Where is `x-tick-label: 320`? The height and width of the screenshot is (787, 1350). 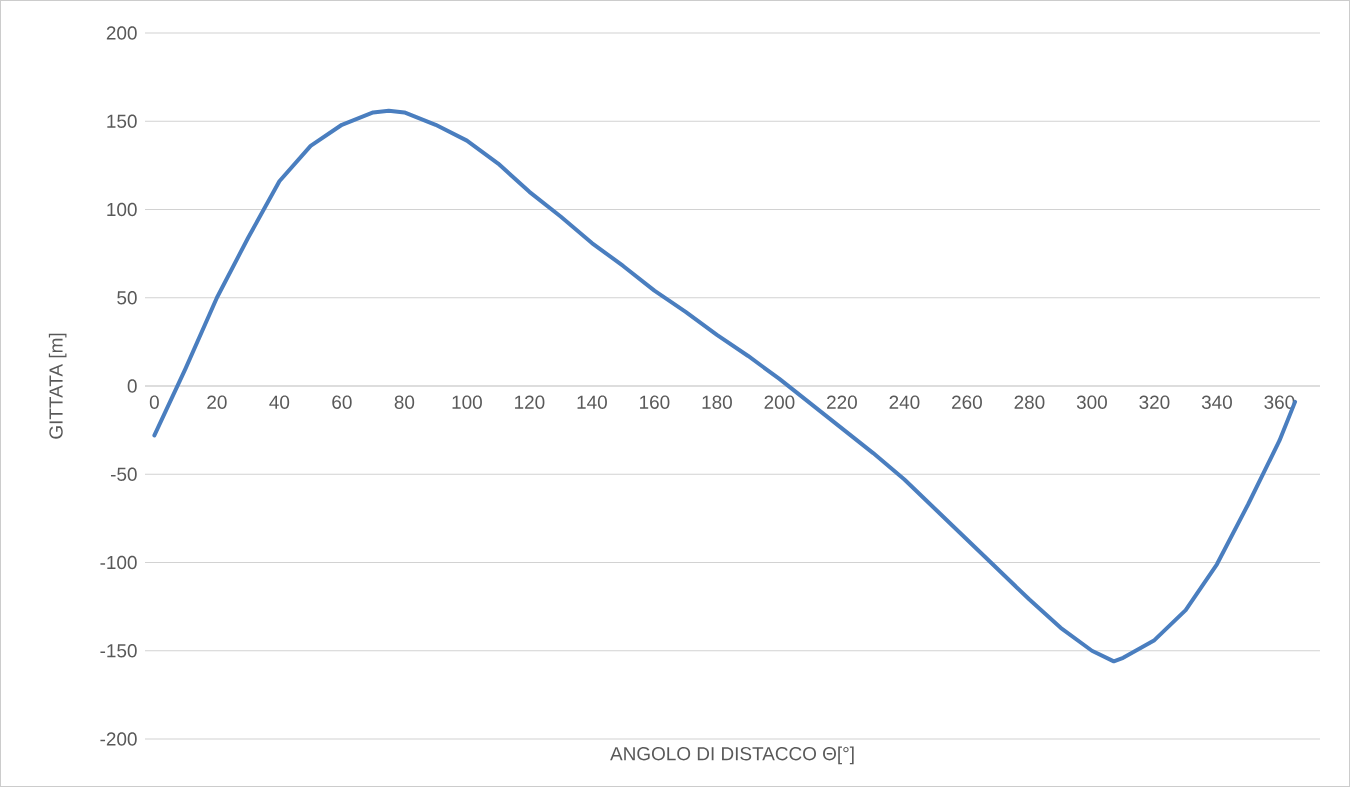
x-tick-label: 320 is located at coordinates (1154, 402).